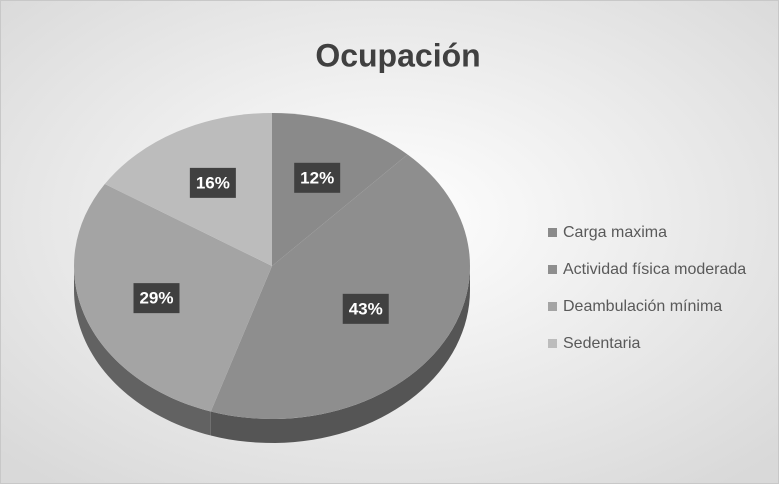 This screenshot has width=779, height=484. Describe the element at coordinates (642, 306) in the screenshot. I see `legend-label: Deambulación mínima` at that location.